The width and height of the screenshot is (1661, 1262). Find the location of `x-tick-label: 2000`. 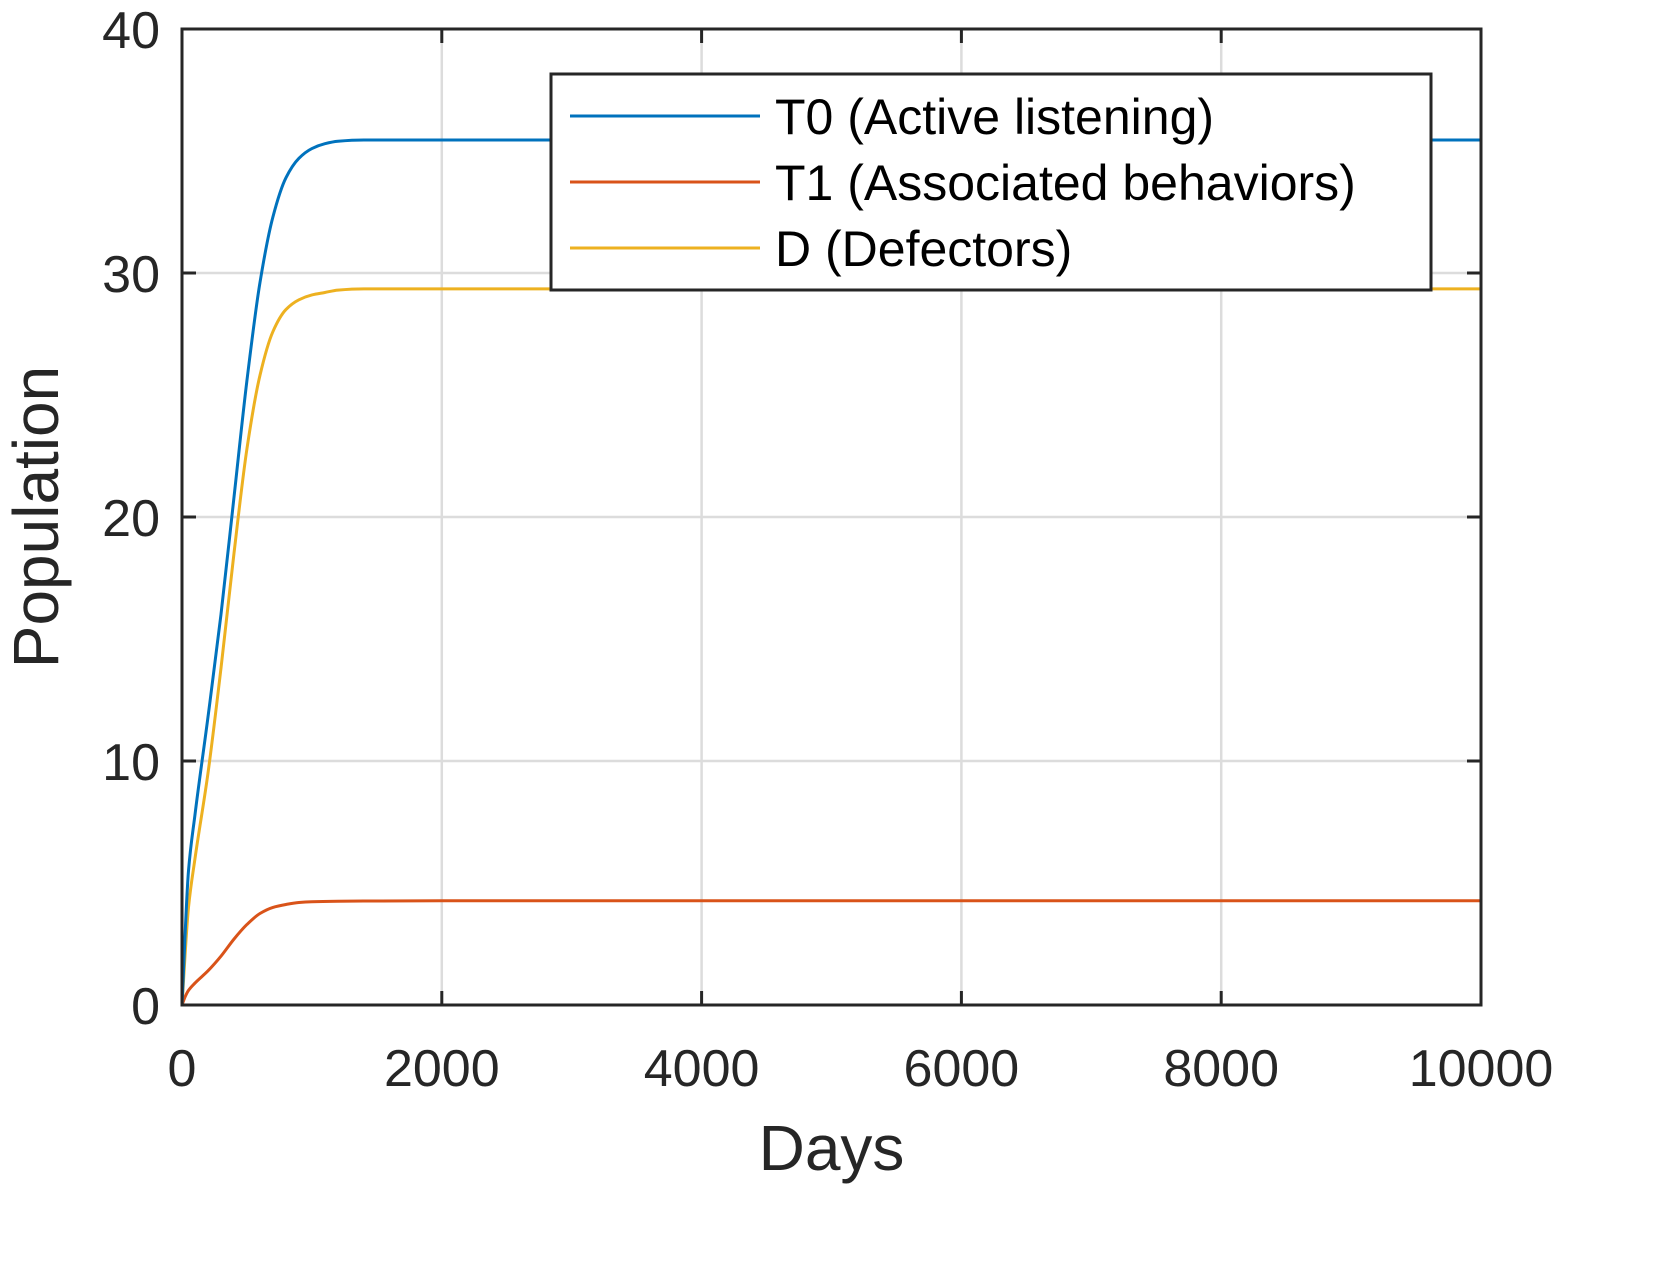

x-tick-label: 2000 is located at coordinates (442, 1069).